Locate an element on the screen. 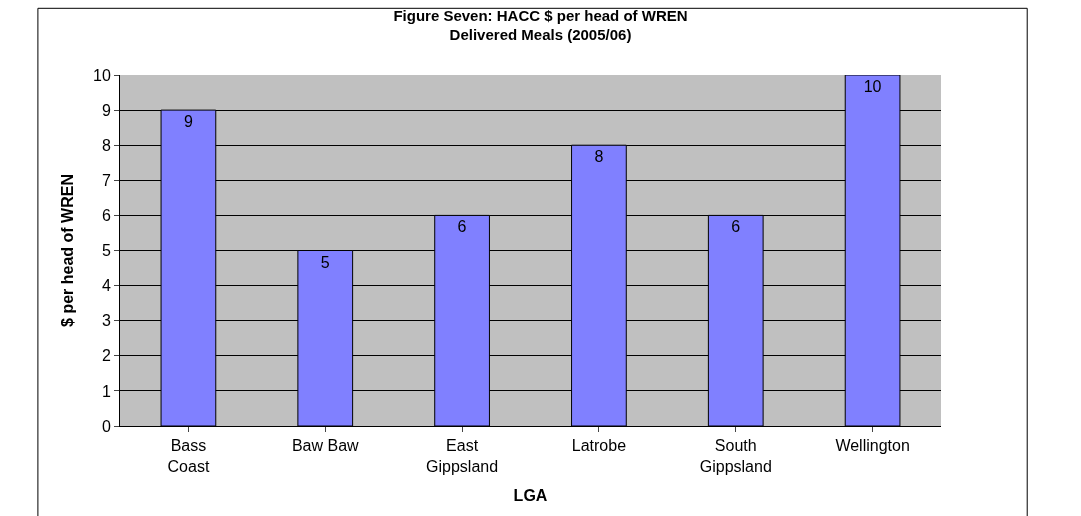 This screenshot has width=1081, height=516. y-tick-label: 1 is located at coordinates (106, 391).